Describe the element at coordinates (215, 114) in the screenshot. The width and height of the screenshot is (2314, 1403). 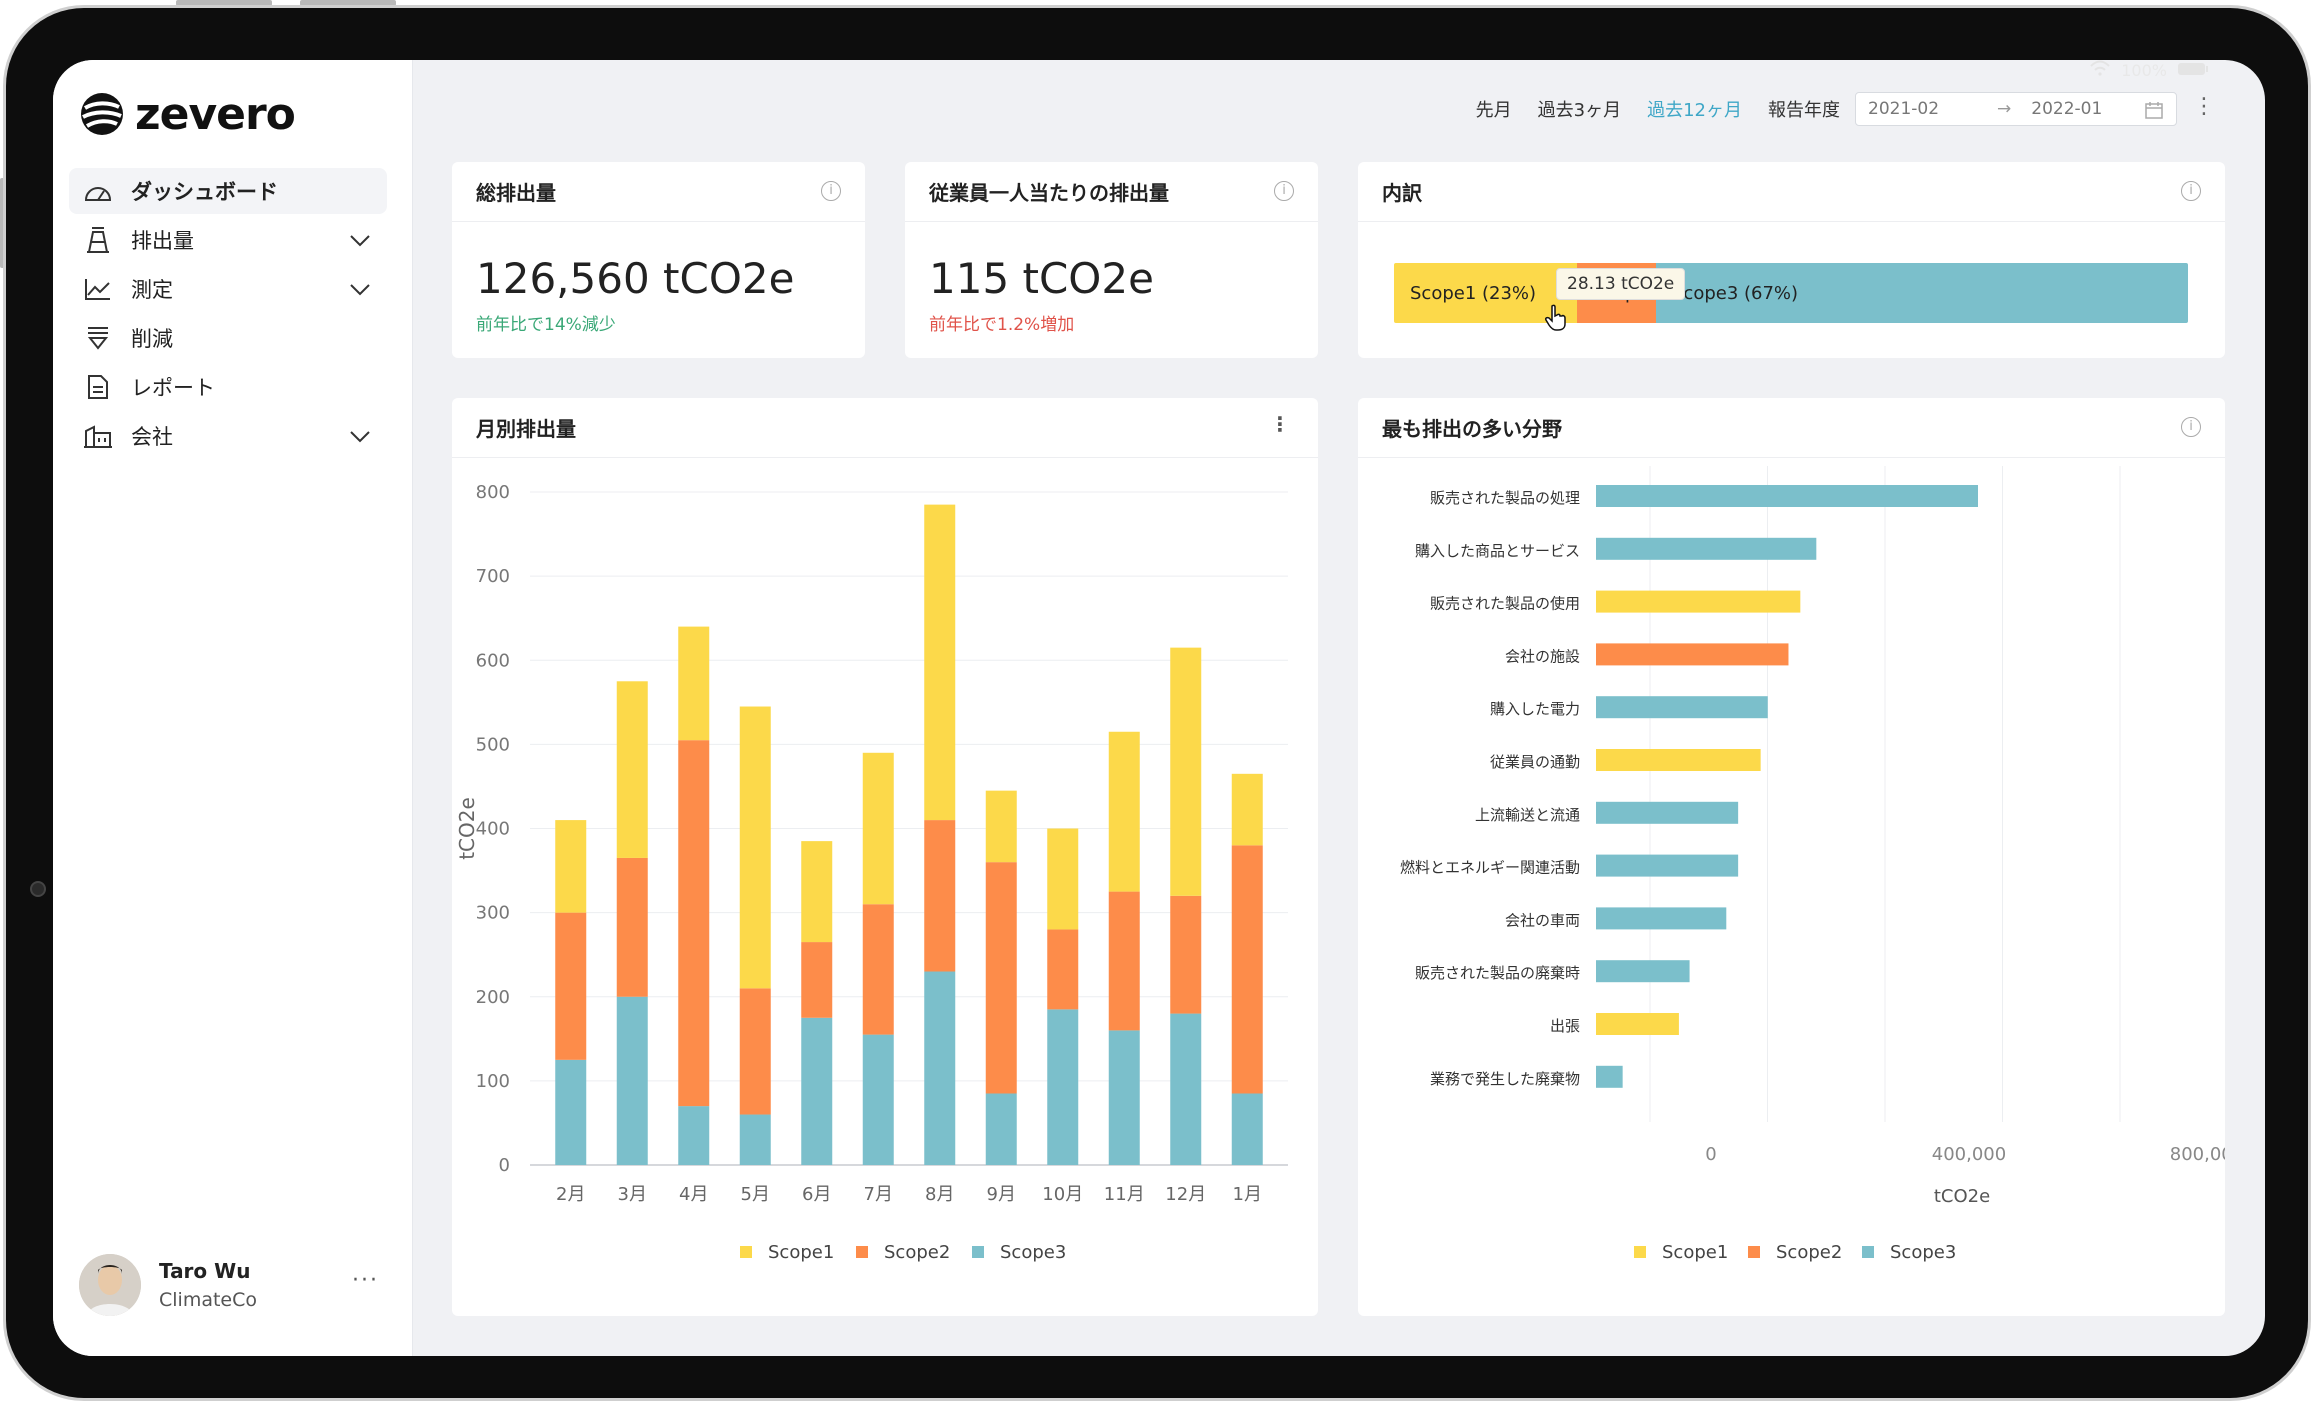
I see `logo-text: zevero` at that location.